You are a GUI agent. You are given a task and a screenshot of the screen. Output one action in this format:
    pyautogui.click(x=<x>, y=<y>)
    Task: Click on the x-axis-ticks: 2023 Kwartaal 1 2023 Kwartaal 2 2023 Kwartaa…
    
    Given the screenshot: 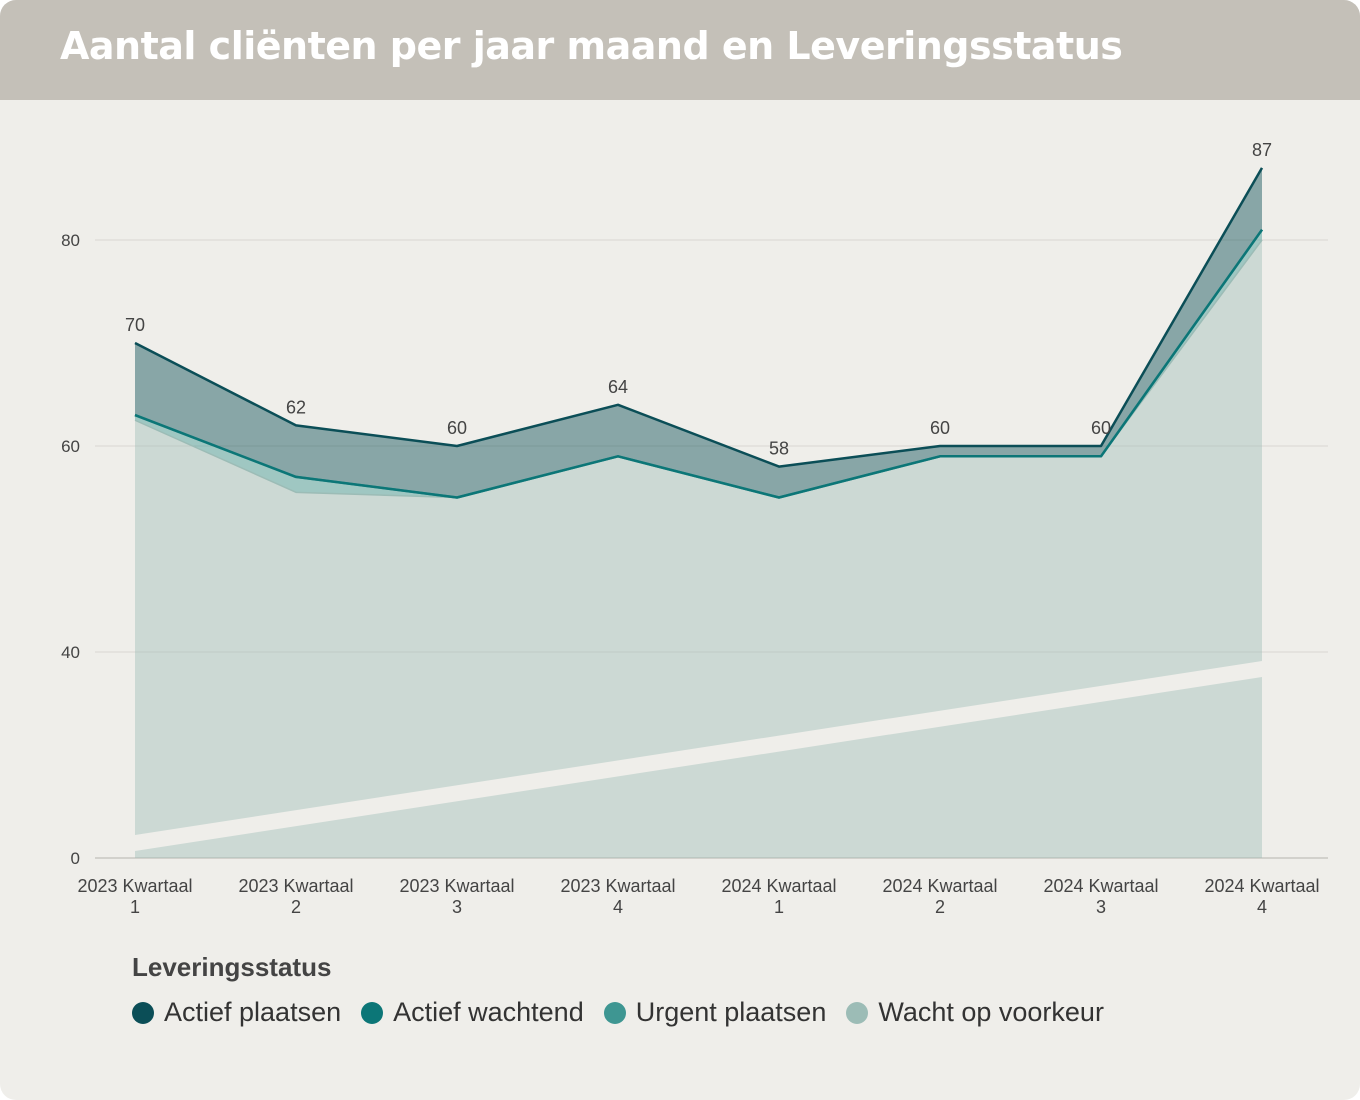 What is the action you would take?
    pyautogui.click(x=698, y=896)
    